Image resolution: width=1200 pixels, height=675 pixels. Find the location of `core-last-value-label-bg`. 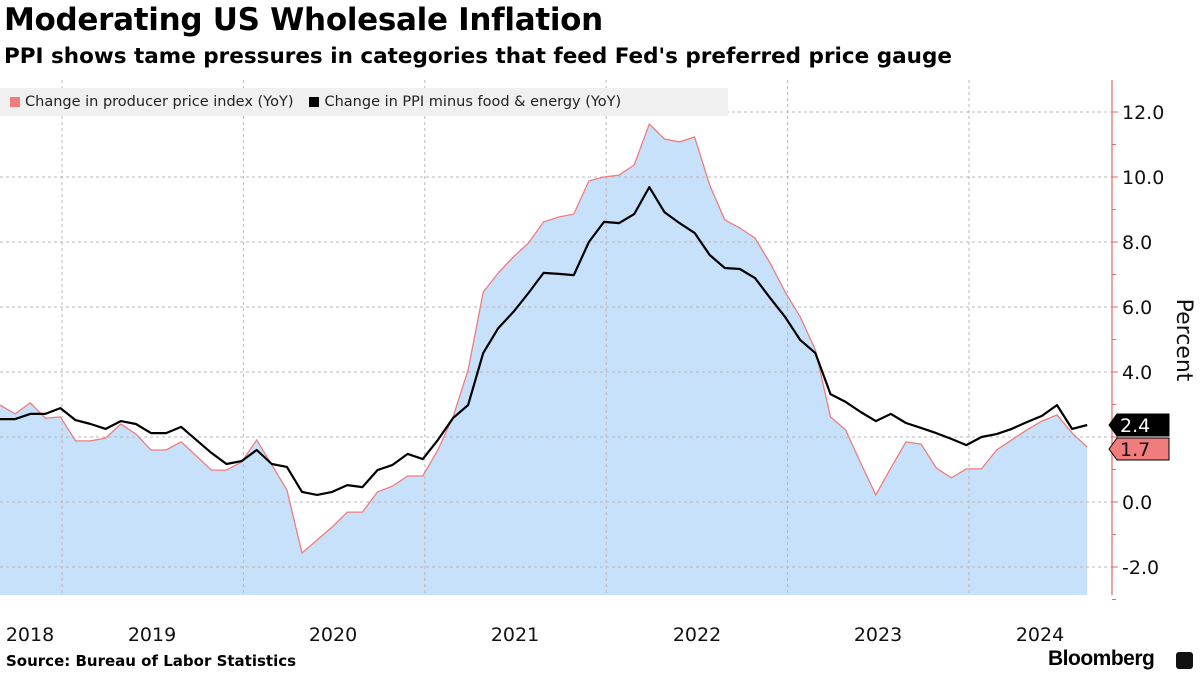

core-last-value-label-bg is located at coordinates (1139, 425).